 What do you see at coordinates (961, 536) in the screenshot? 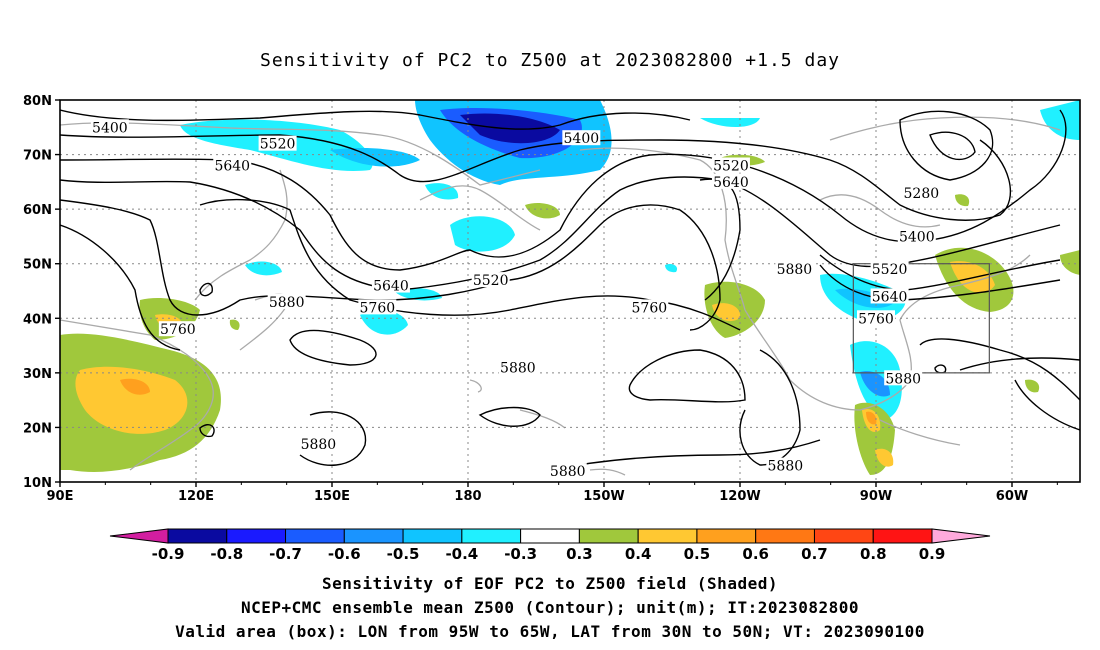
I see `colorbar-high-triangle` at bounding box center [961, 536].